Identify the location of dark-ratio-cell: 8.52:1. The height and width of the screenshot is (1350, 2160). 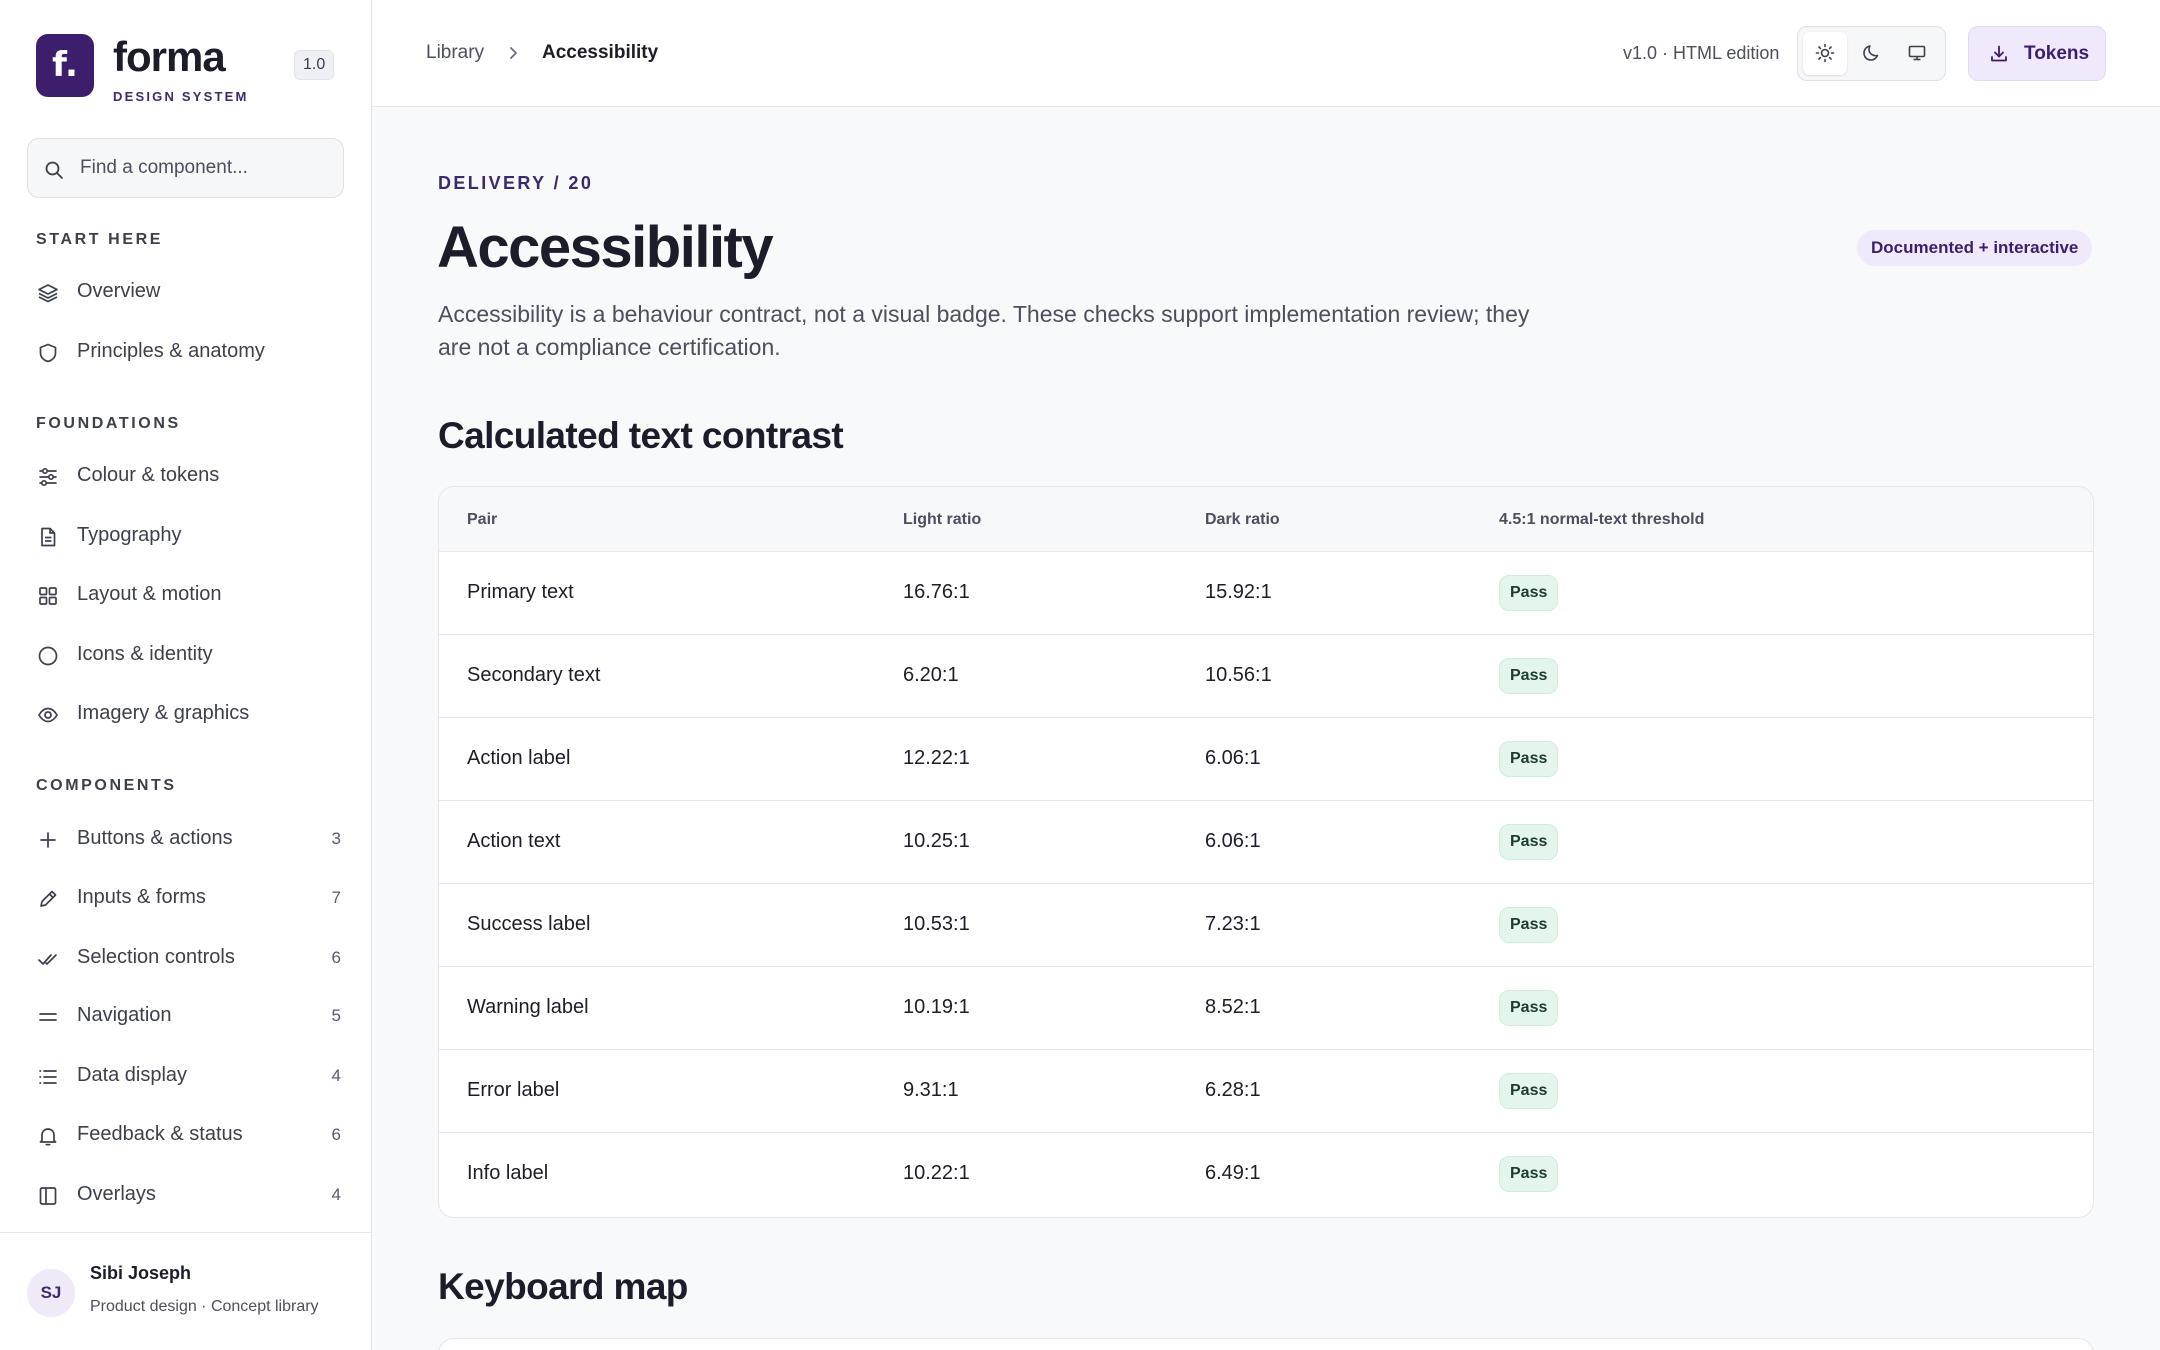
(1233, 1007).